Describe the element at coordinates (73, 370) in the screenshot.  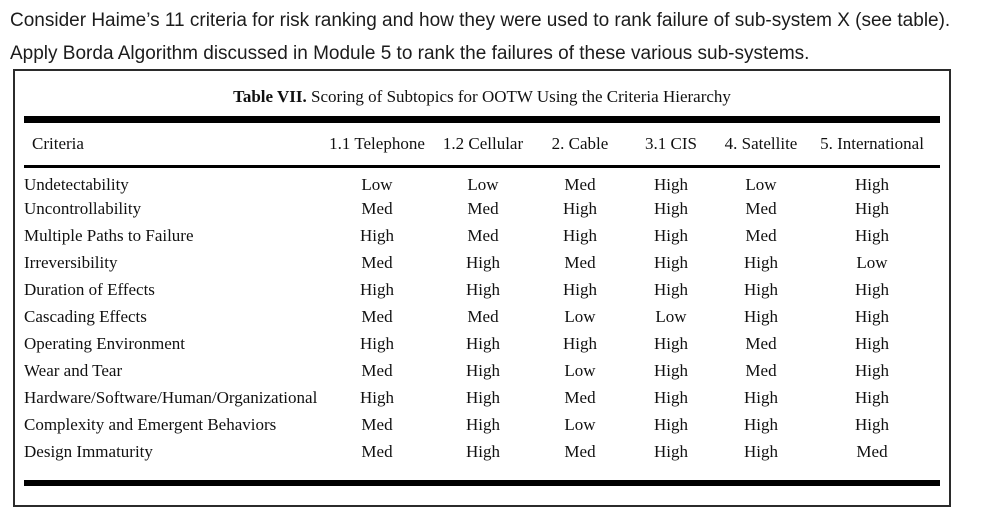
I see `criteria-cell: Wear and Tear` at that location.